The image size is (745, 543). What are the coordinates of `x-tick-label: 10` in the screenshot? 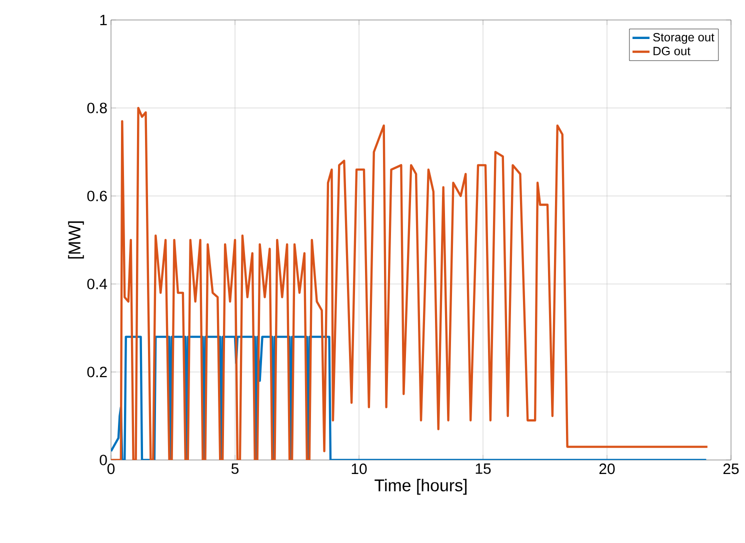 It's located at (359, 469).